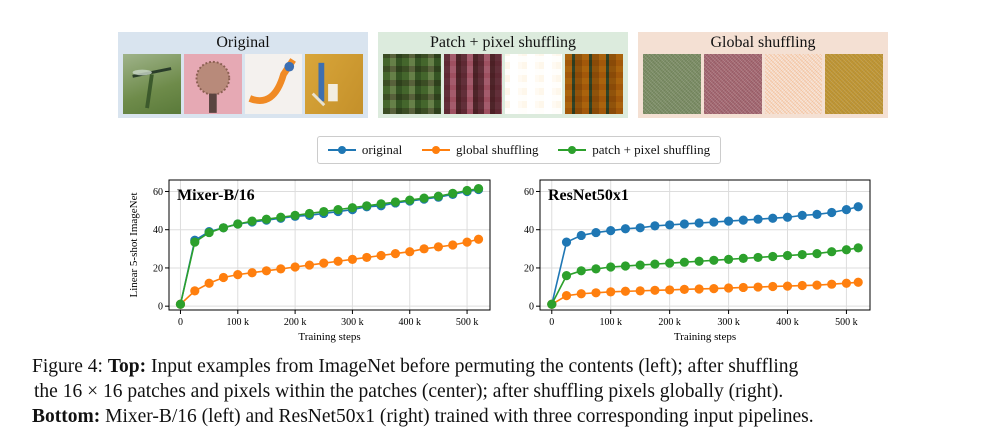 The height and width of the screenshot is (435, 990). Describe the element at coordinates (238, 322) in the screenshot. I see `x-tick-label: 100 k` at that location.